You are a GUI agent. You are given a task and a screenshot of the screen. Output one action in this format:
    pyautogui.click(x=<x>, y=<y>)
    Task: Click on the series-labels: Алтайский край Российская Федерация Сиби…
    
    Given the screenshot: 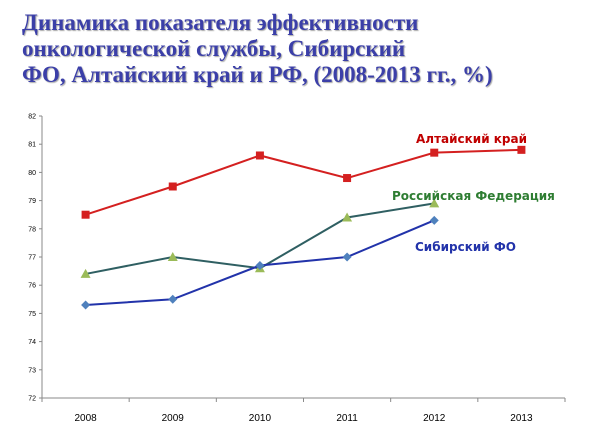 What is the action you would take?
    pyautogui.click(x=473, y=193)
    